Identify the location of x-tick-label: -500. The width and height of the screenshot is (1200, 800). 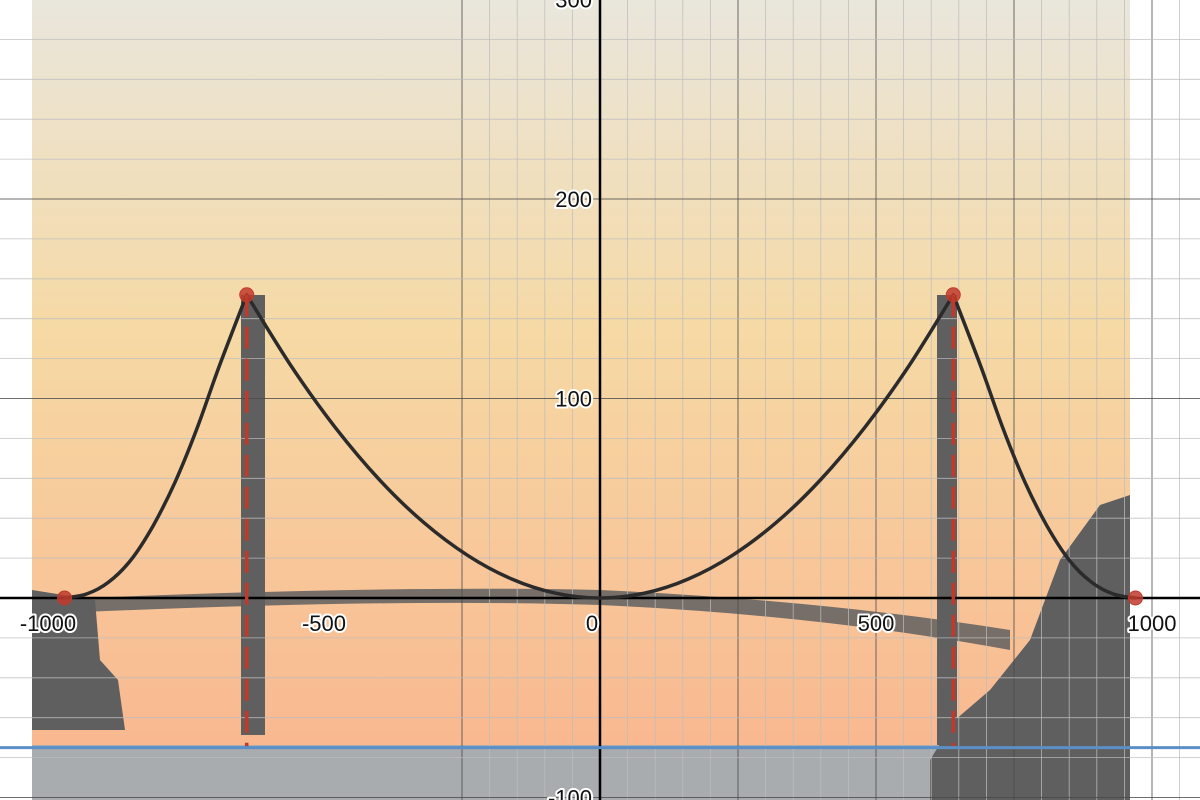
(324, 623).